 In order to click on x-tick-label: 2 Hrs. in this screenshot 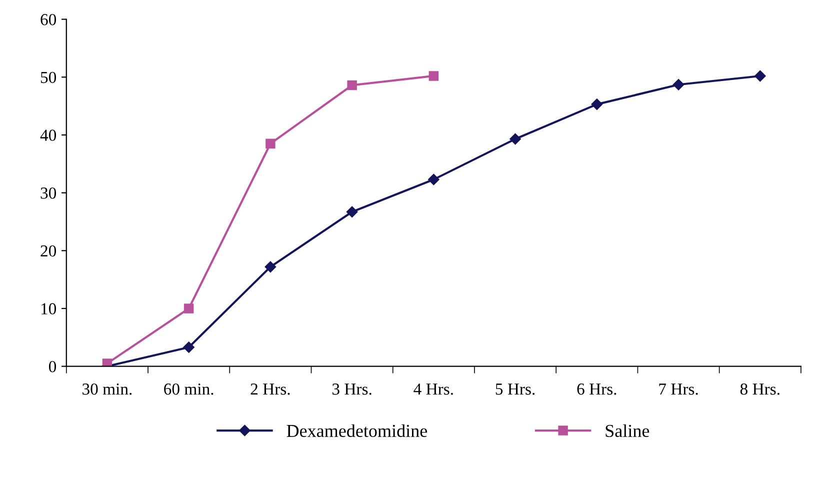, I will do `click(270, 389)`.